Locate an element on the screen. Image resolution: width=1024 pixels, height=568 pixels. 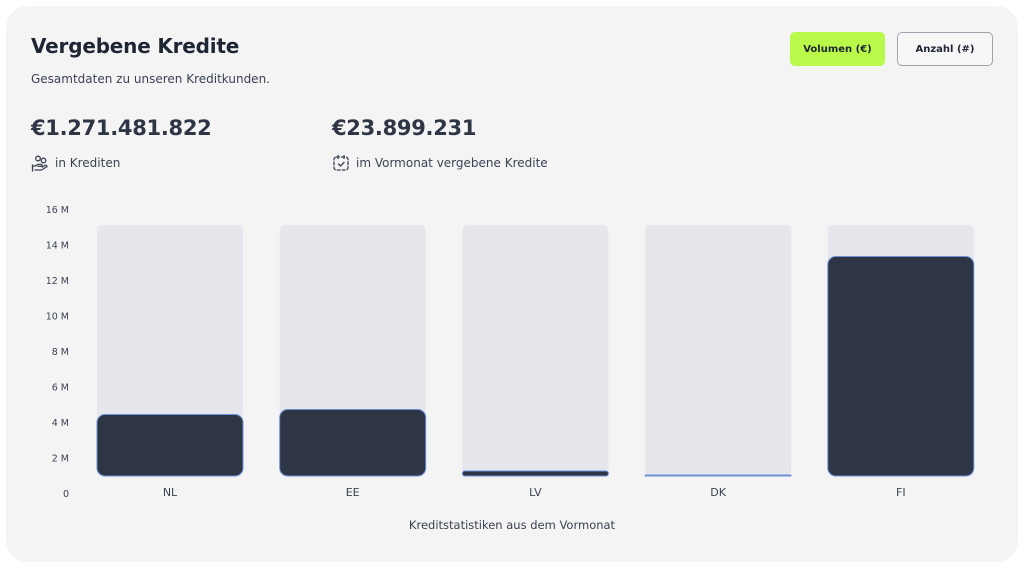
y-tick-label: 2 M is located at coordinates (60, 459).